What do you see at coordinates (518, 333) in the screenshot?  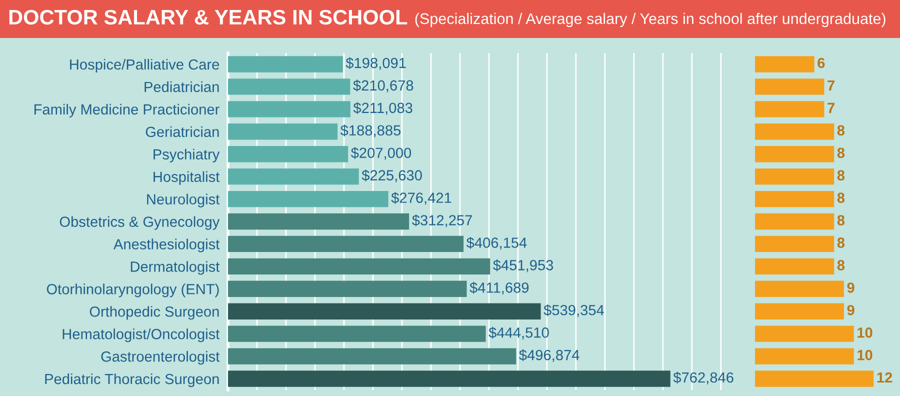 I see `data-label: $444,510` at bounding box center [518, 333].